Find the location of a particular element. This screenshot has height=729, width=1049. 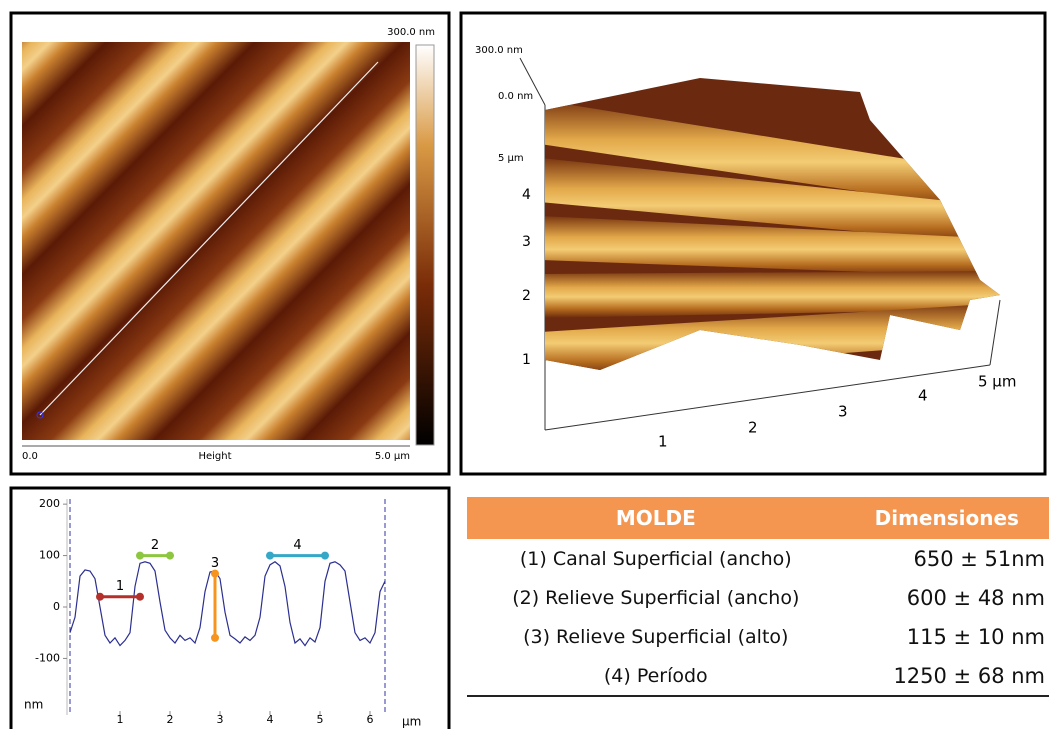

x-label: 4 is located at coordinates (923, 396).